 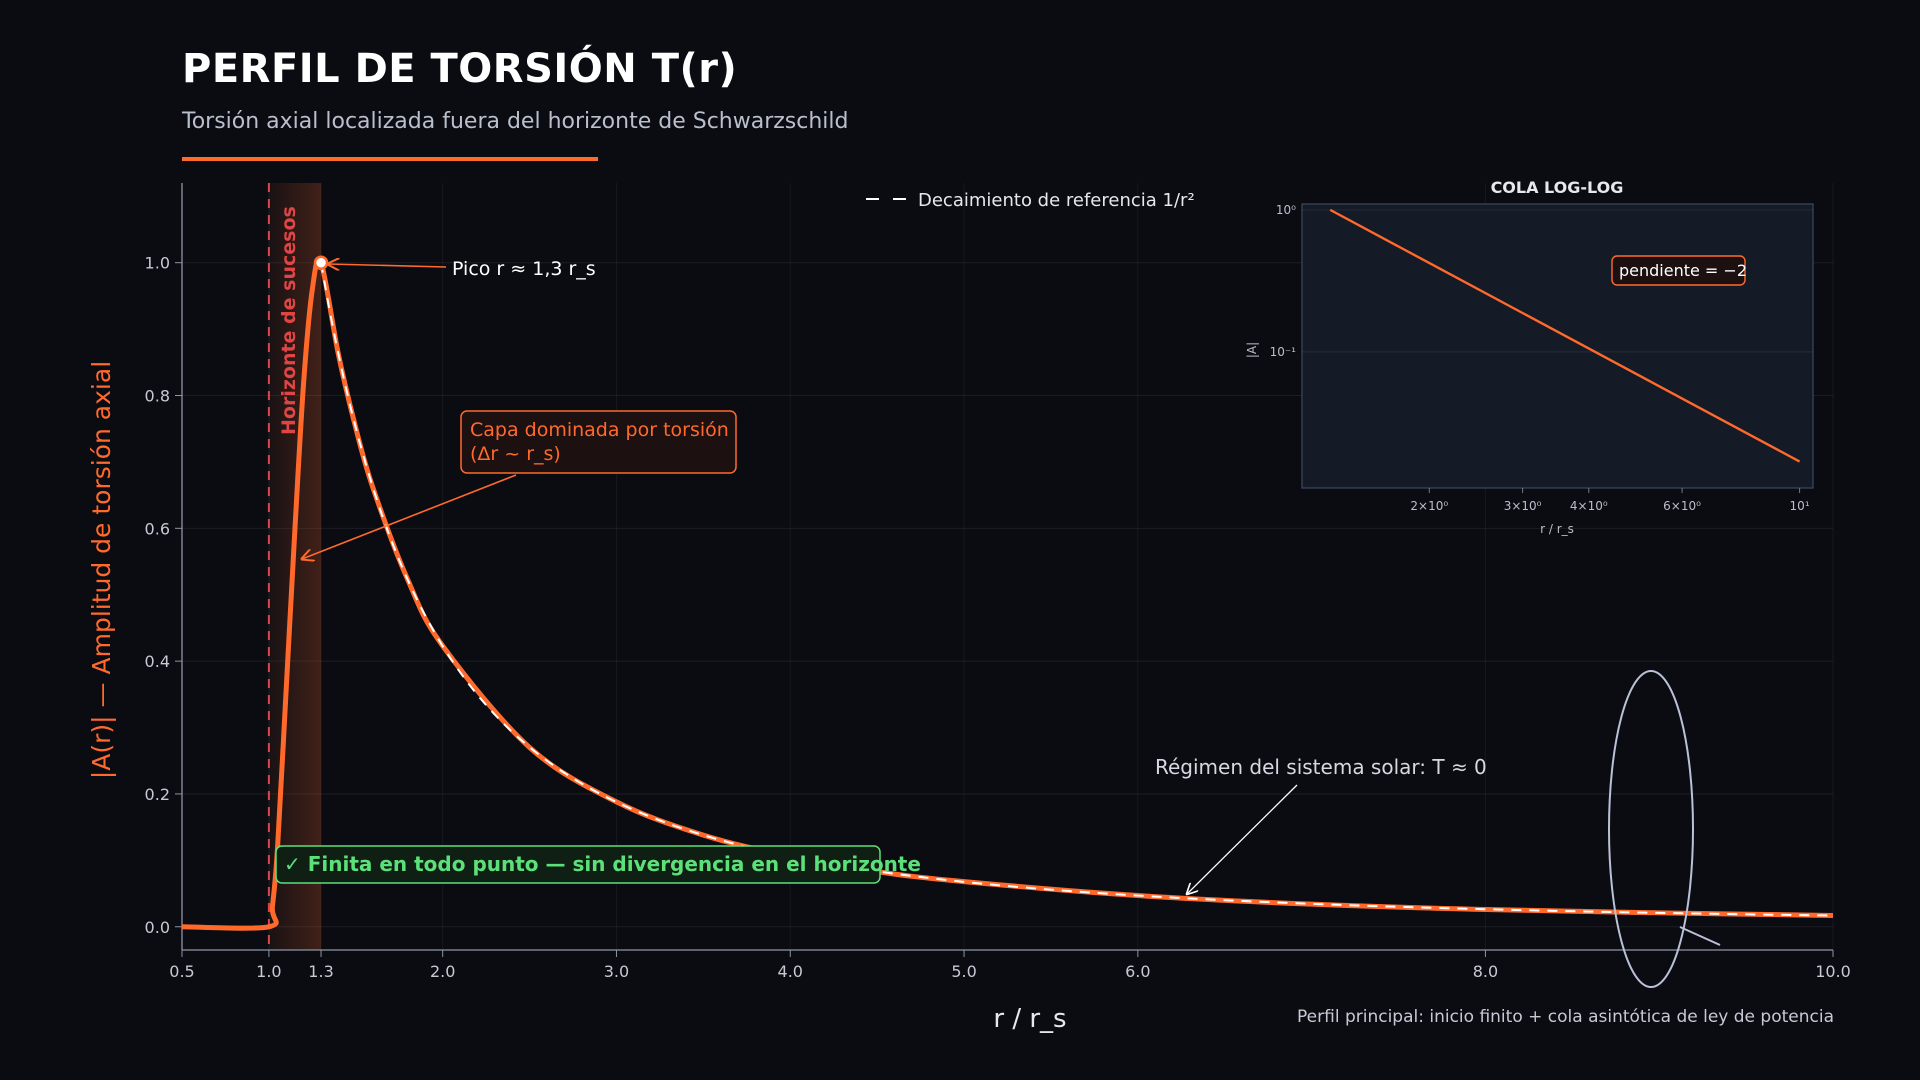 What do you see at coordinates (1029, 1019) in the screenshot?
I see `x-axis-label: r / r_s` at bounding box center [1029, 1019].